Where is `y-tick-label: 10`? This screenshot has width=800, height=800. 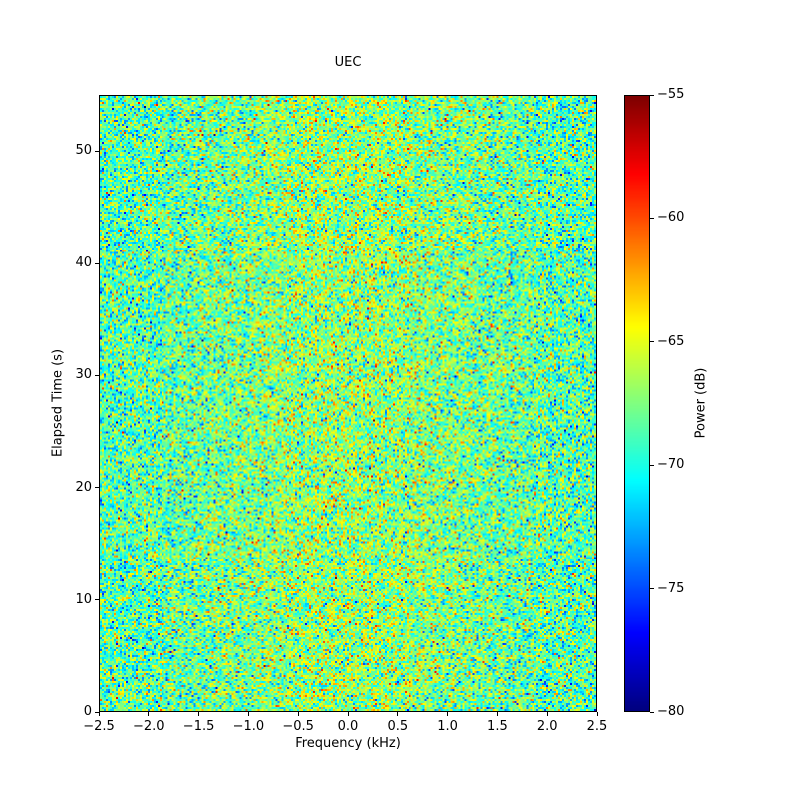
y-tick-label: 10 is located at coordinates (83, 599).